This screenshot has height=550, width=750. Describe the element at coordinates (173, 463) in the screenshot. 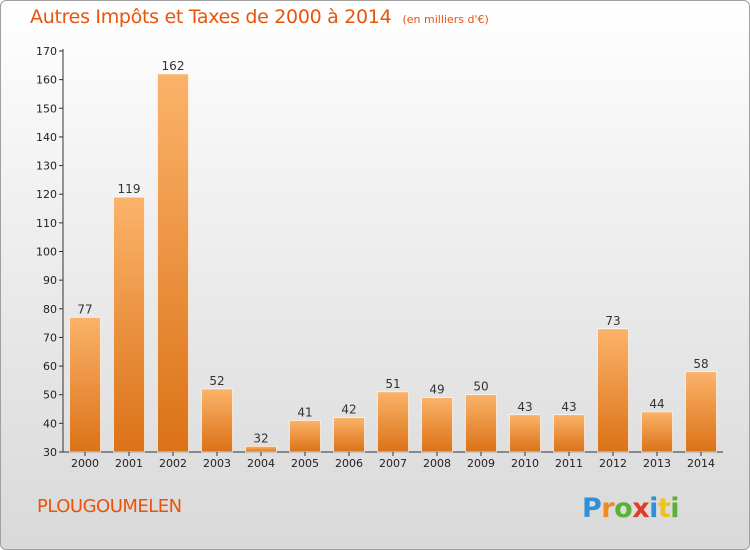

I see `x-tick-label: 2002` at that location.